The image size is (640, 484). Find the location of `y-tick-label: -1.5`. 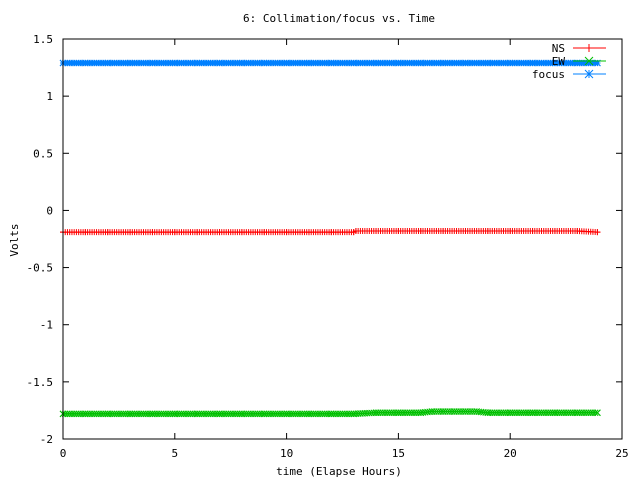

y-tick-label: -1.5 is located at coordinates (40, 382).